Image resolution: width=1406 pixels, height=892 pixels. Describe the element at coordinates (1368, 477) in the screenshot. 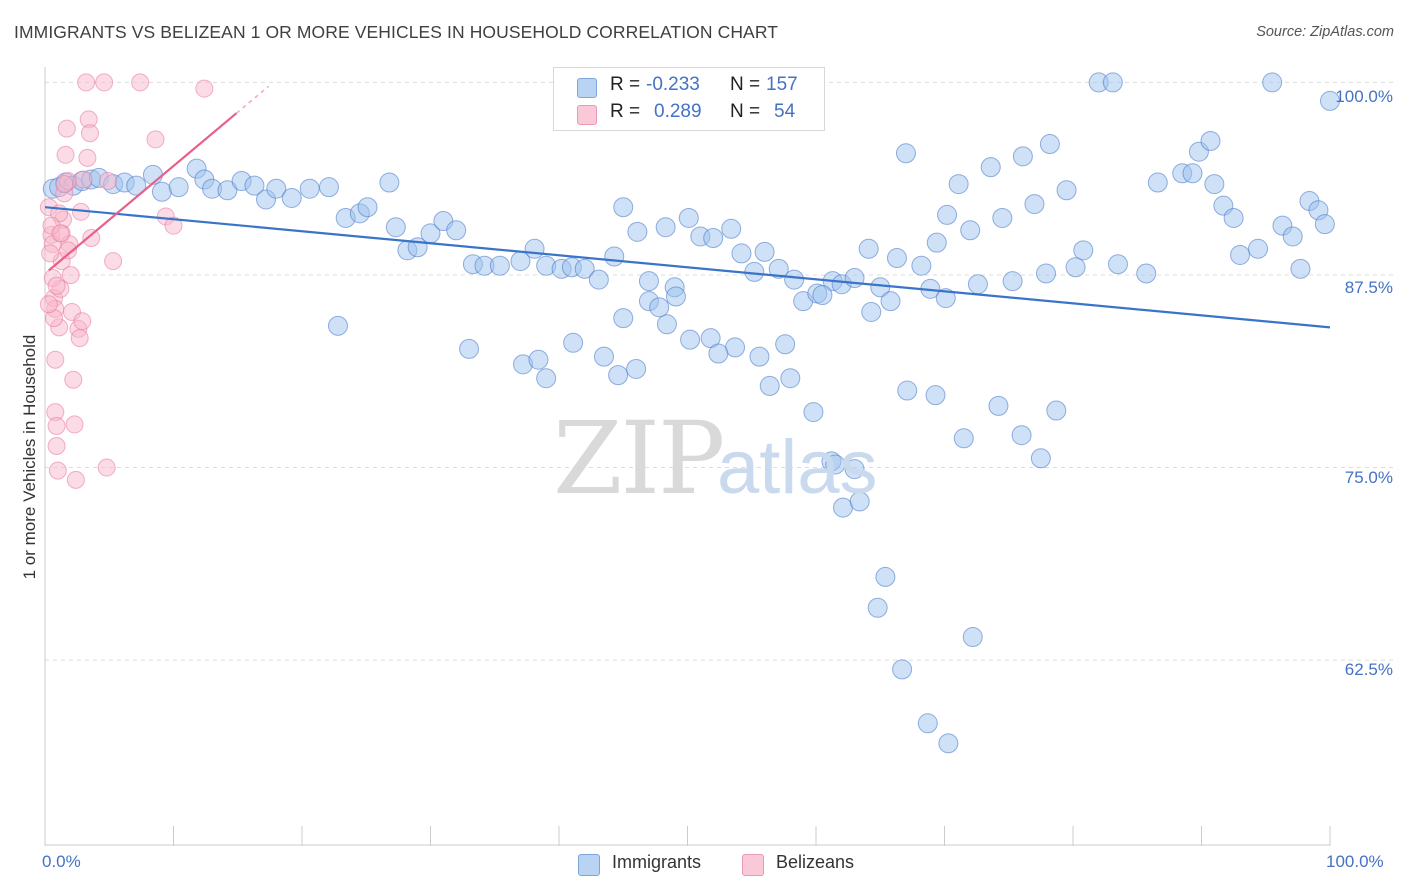

I see `y-tick-label: 75.0%` at that location.